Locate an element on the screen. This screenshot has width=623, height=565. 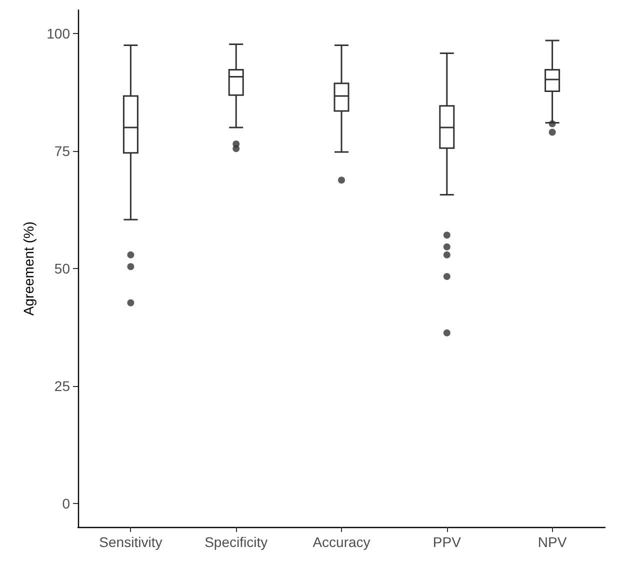
y-tick-label: 25 is located at coordinates (62, 386).